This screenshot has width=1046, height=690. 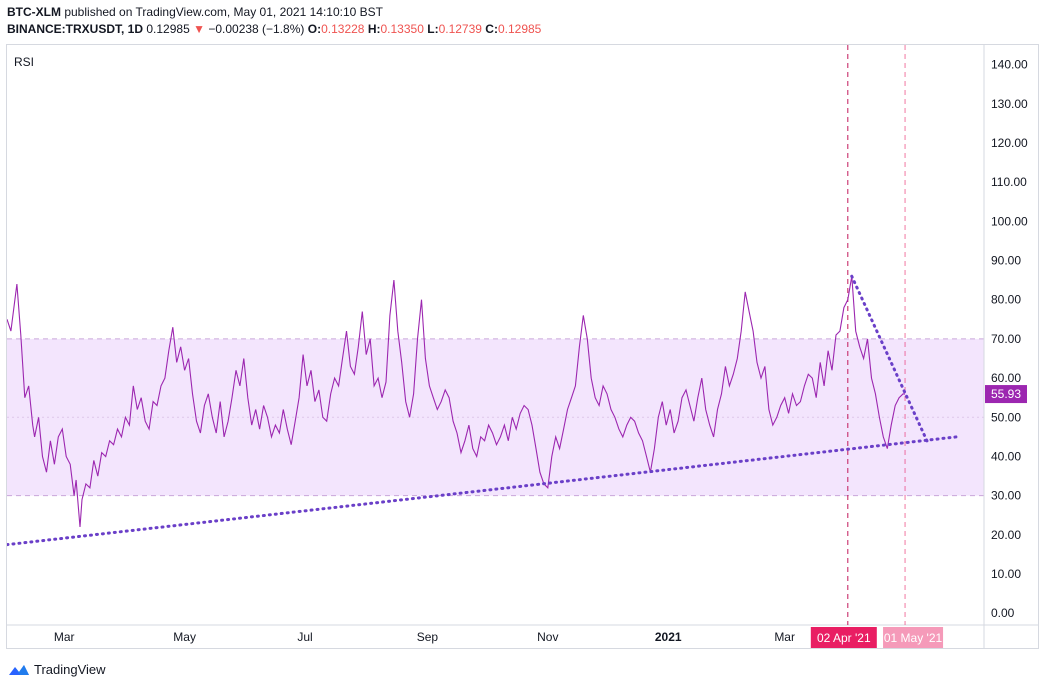 I want to click on y-tick-label: 130.00, so click(x=1009, y=104).